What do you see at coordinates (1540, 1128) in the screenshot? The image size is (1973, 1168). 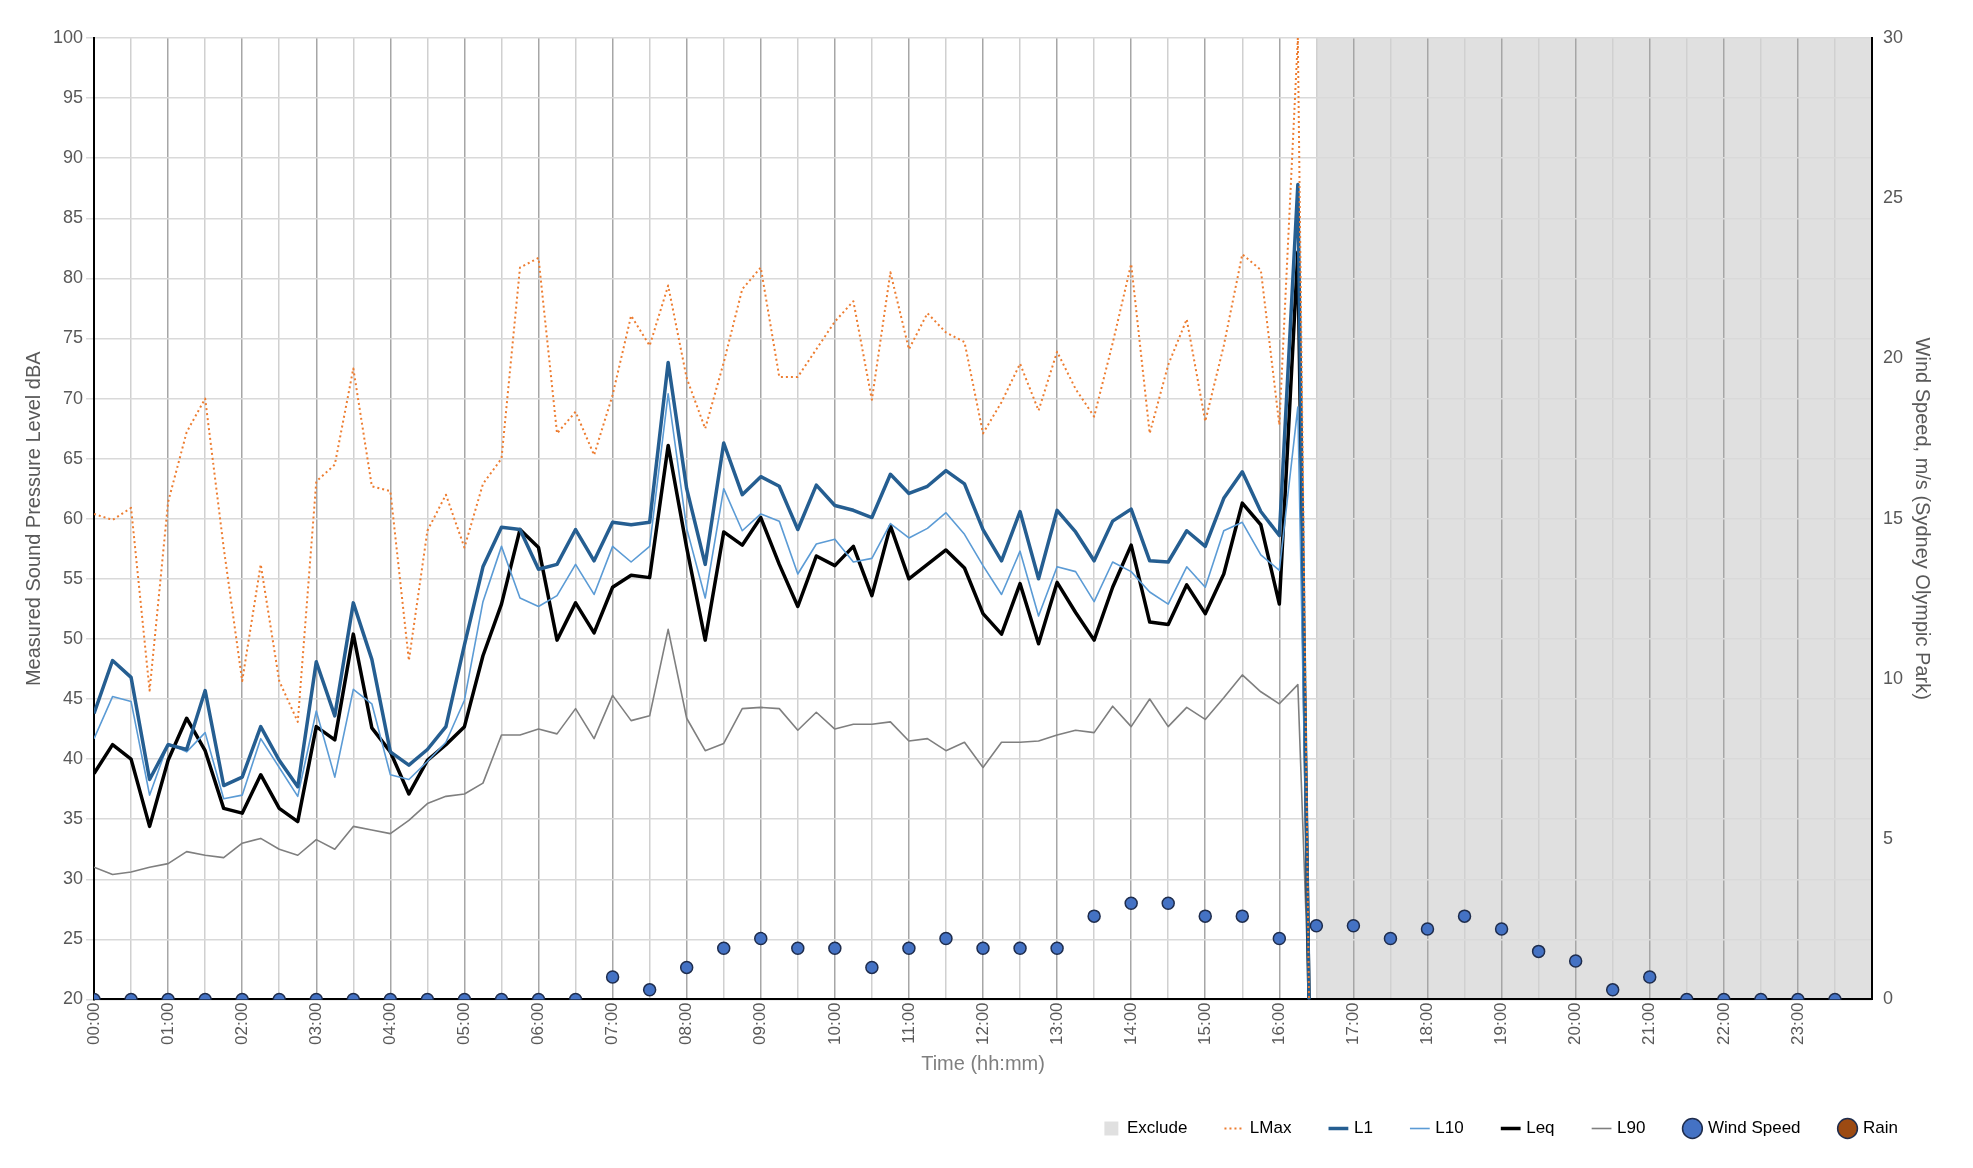 I see `legend-label: Leq` at bounding box center [1540, 1128].